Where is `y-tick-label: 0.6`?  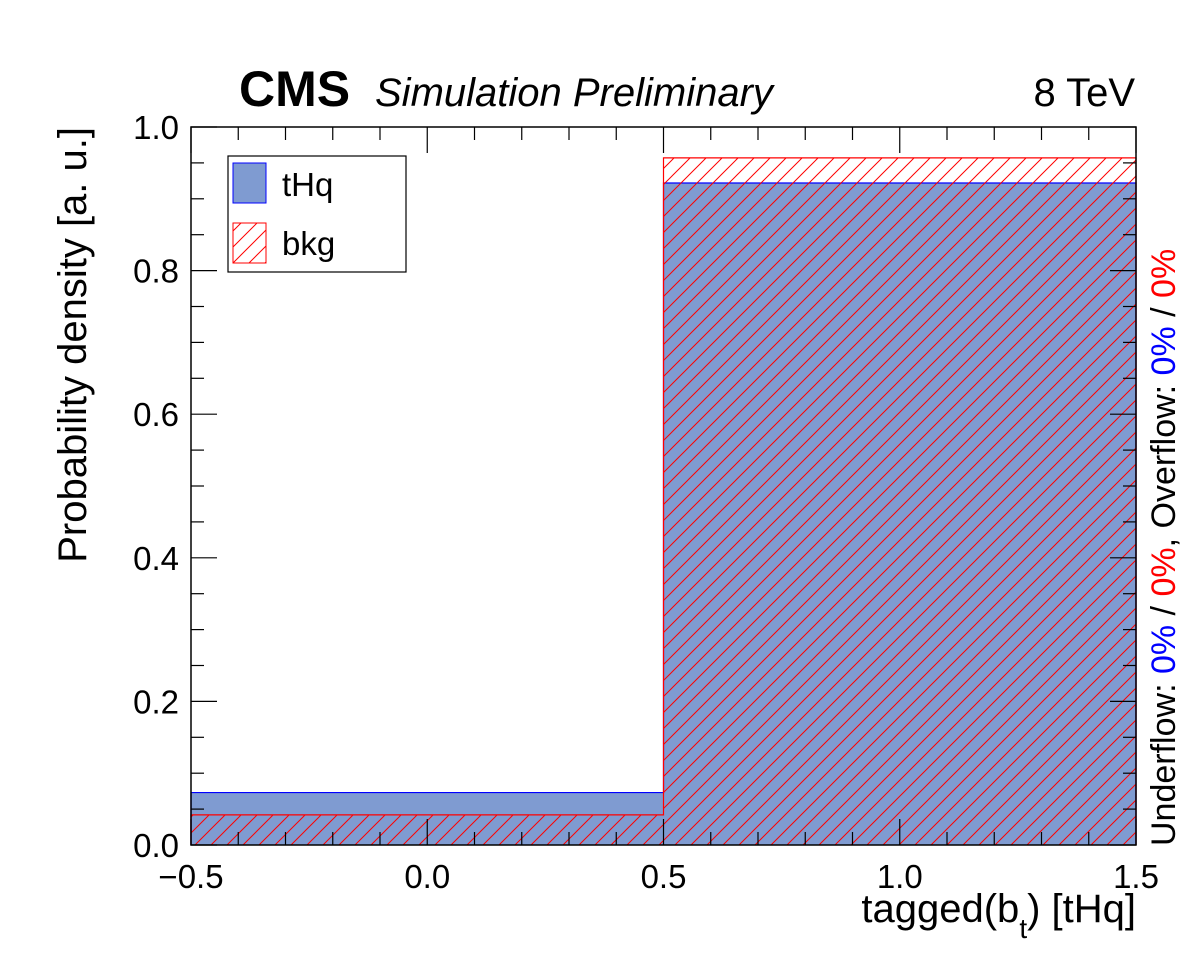
y-tick-label: 0.6 is located at coordinates (156, 414).